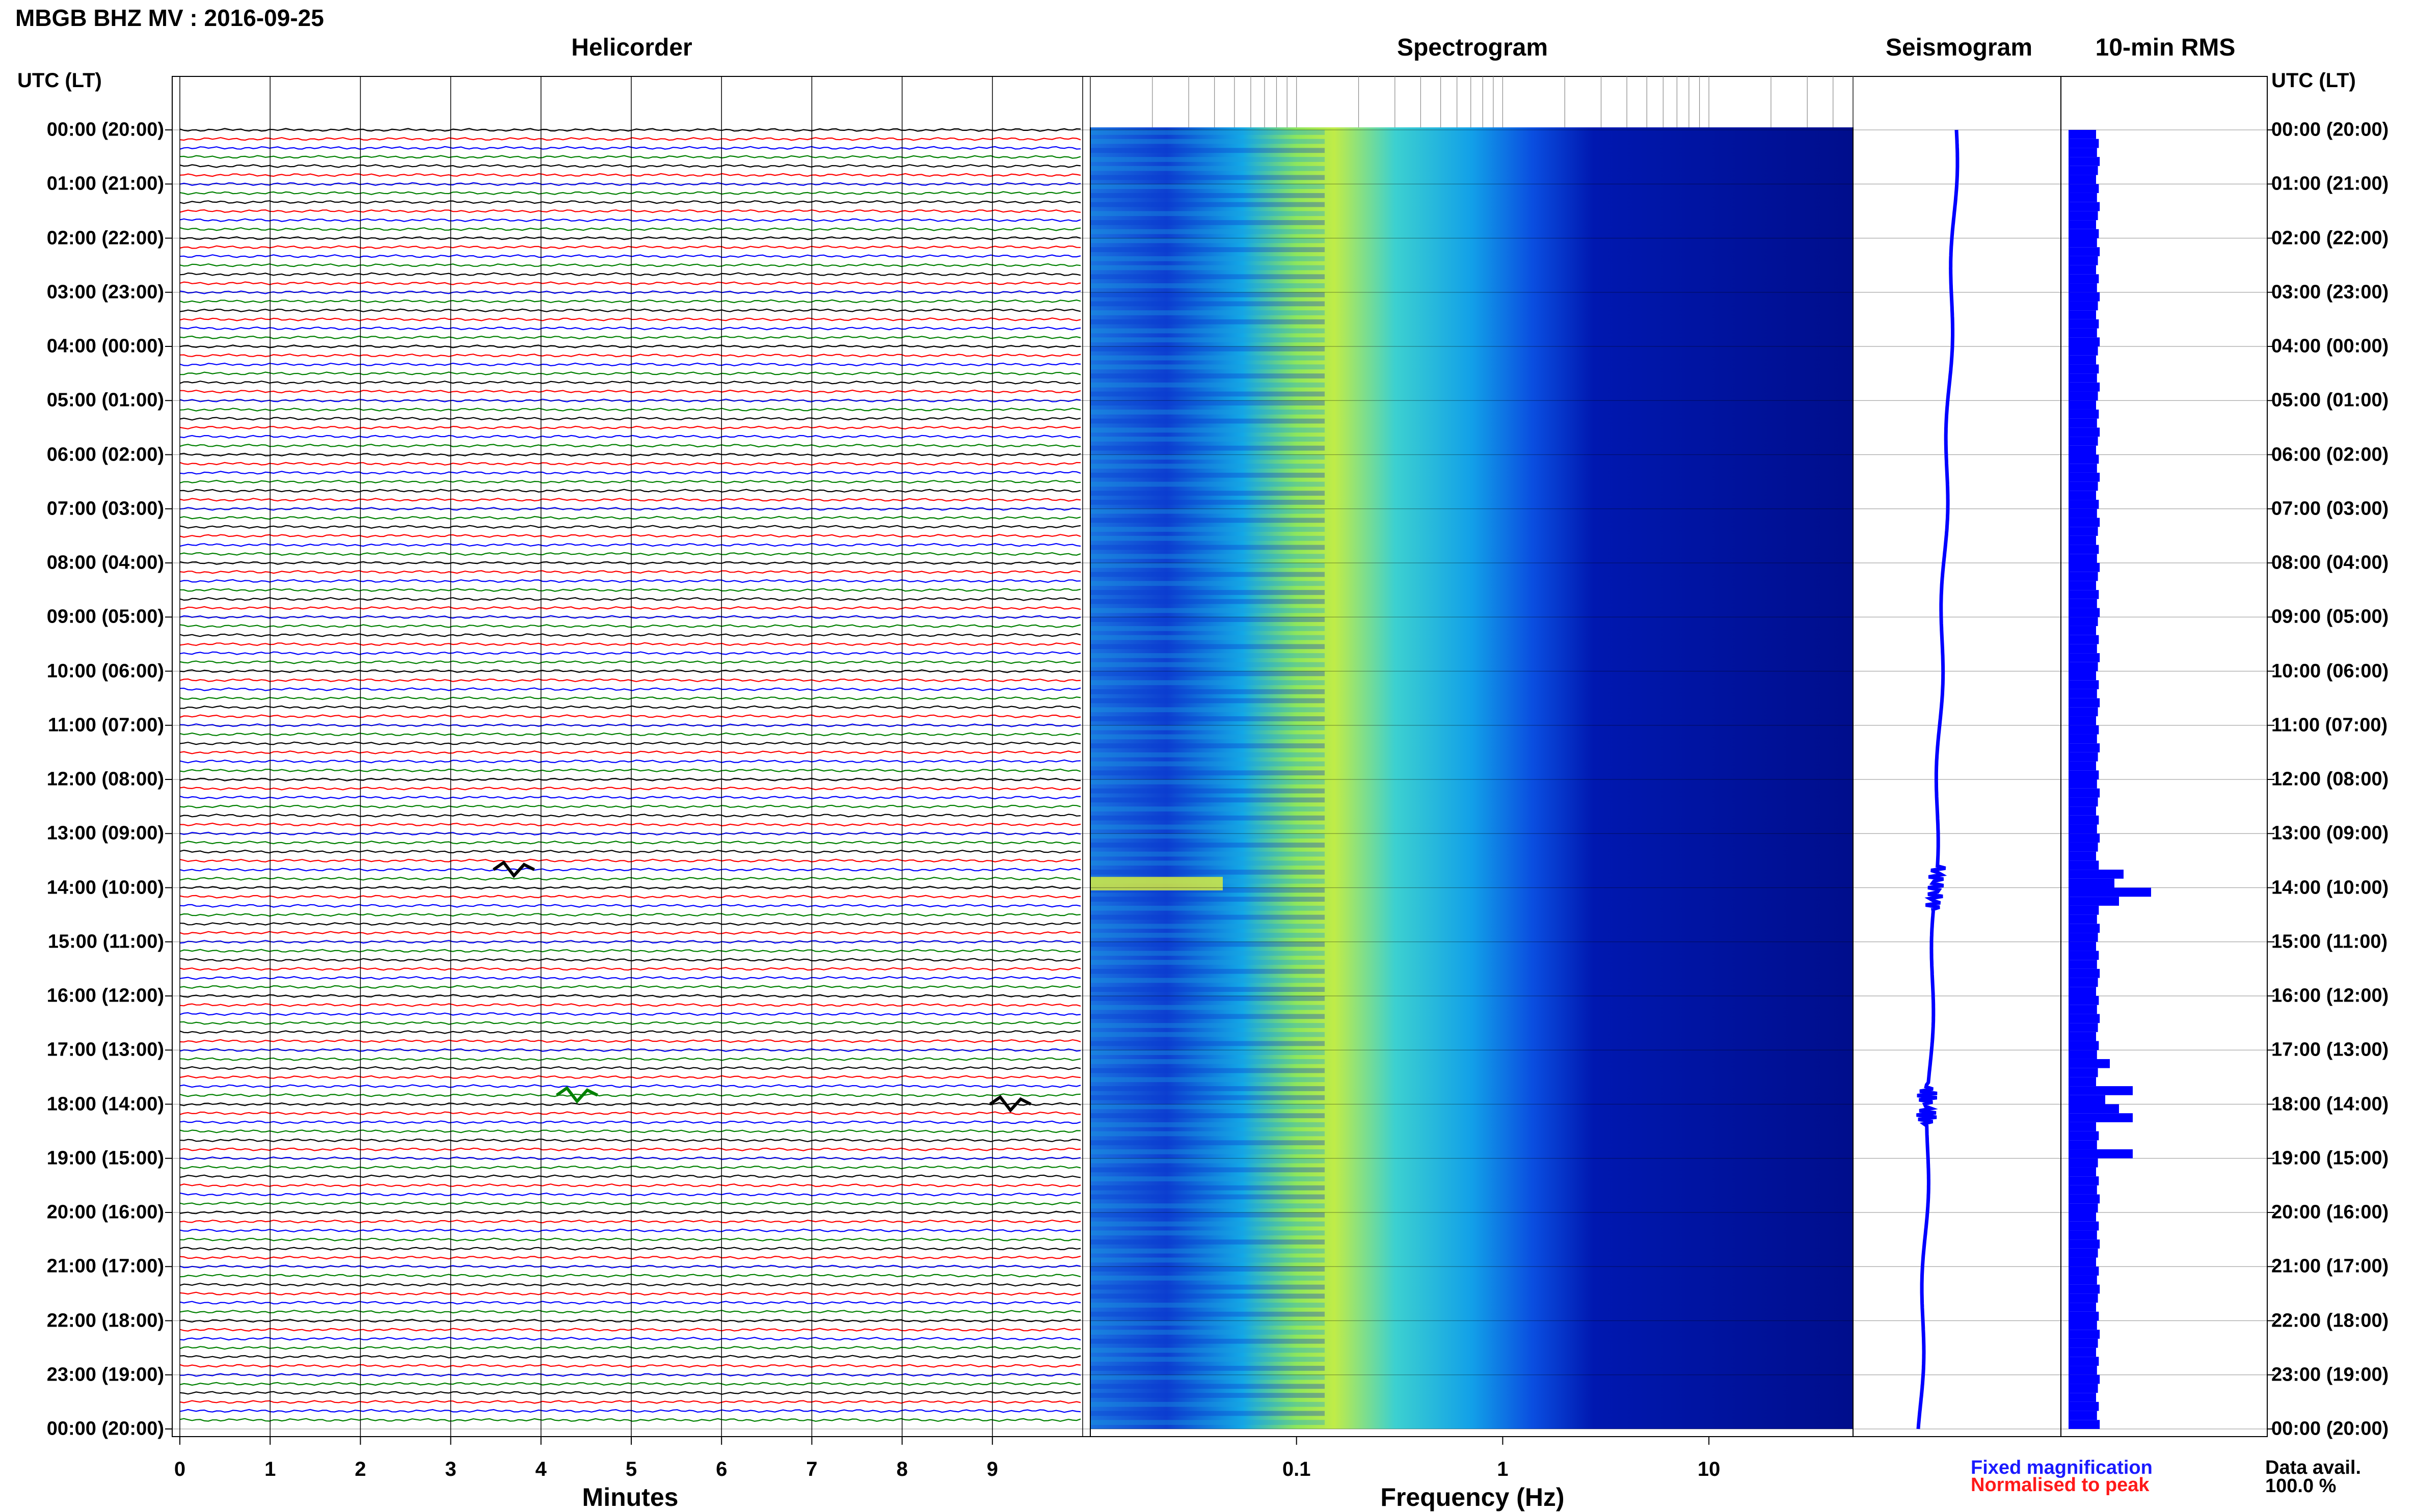 The width and height of the screenshot is (2415, 1512). What do you see at coordinates (2330, 346) in the screenshot?
I see `time-label-right: 04:00 (00:00)` at bounding box center [2330, 346].